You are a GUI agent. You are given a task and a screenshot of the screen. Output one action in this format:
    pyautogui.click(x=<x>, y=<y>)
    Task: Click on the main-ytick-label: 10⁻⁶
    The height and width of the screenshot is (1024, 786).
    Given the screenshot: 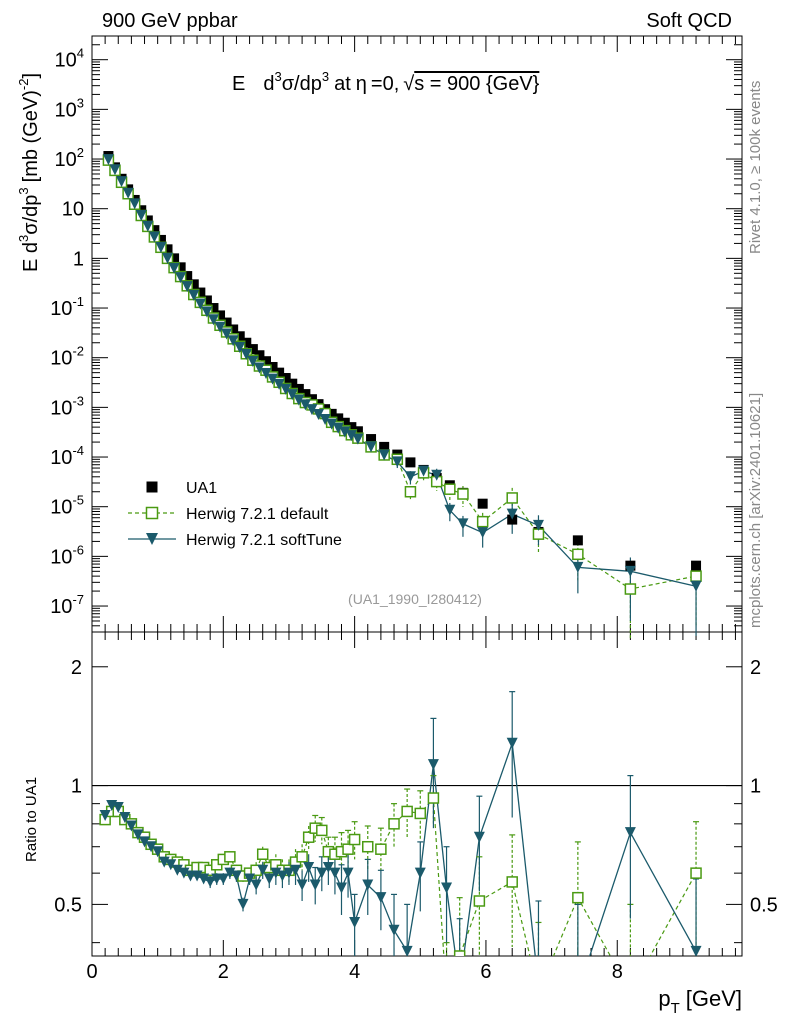 What is the action you would take?
    pyautogui.click(x=67, y=555)
    